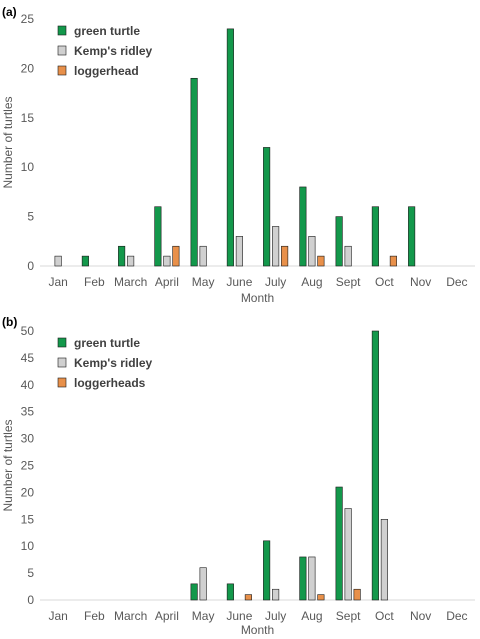 This screenshot has width=480, height=639. What do you see at coordinates (85, 261) in the screenshot?
I see `bar-green-turtle-feb` at bounding box center [85, 261].